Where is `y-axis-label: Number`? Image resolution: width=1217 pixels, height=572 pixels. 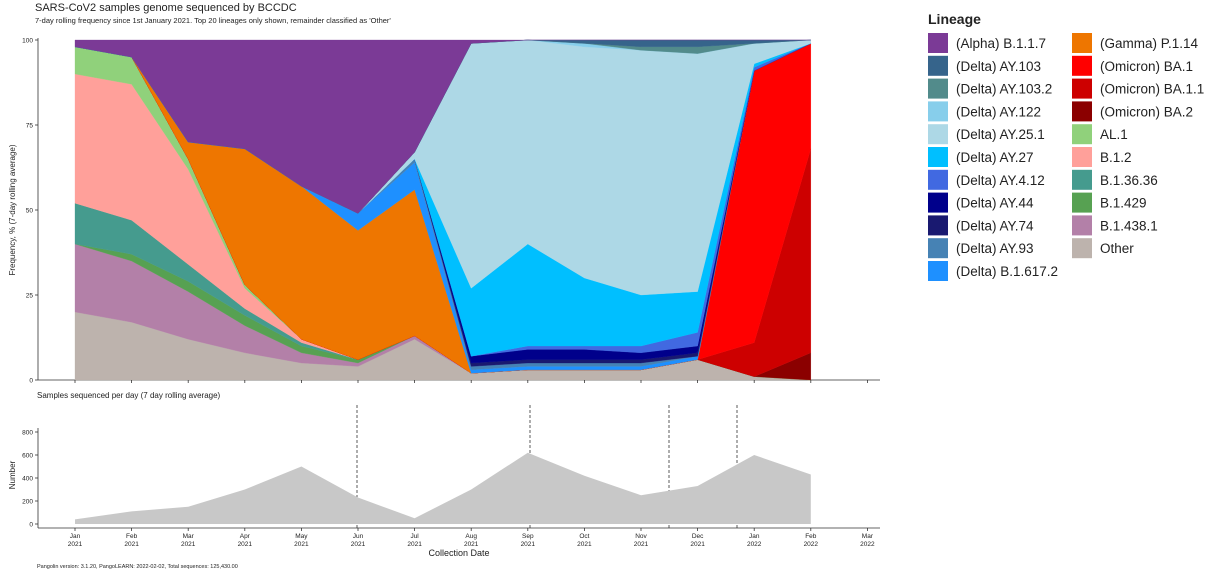 y-axis-label: Number is located at coordinates (12, 474).